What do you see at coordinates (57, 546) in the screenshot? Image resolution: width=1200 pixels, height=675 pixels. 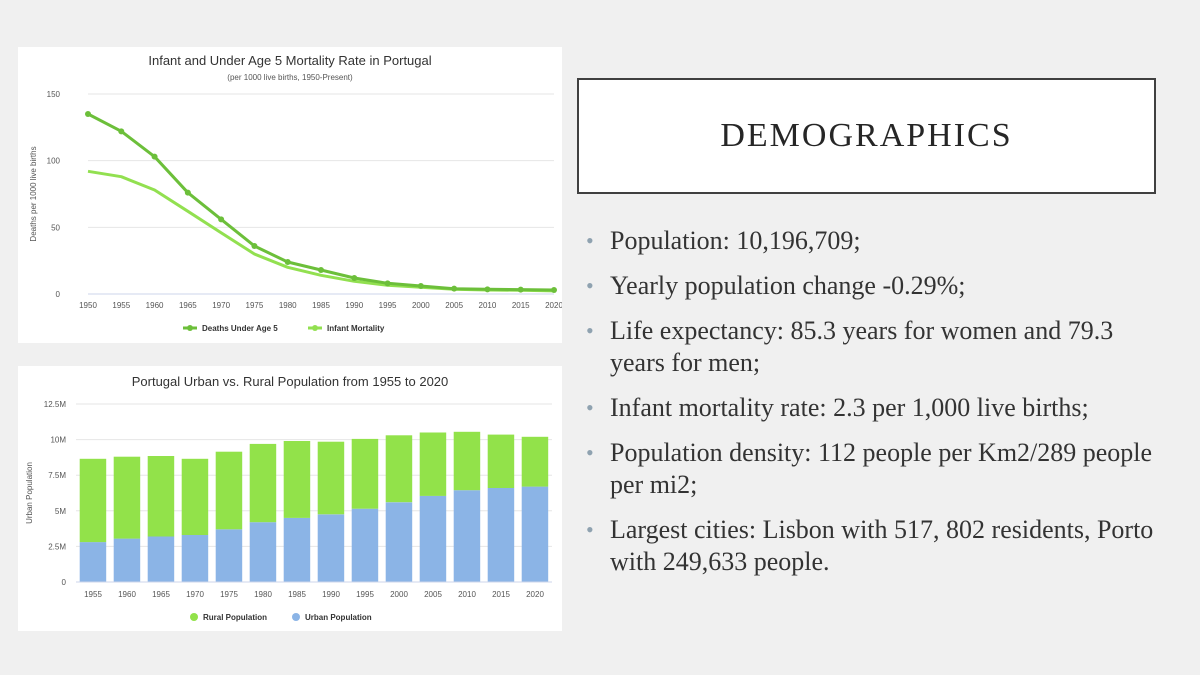 I see `y-tick-label: 2.5M` at bounding box center [57, 546].